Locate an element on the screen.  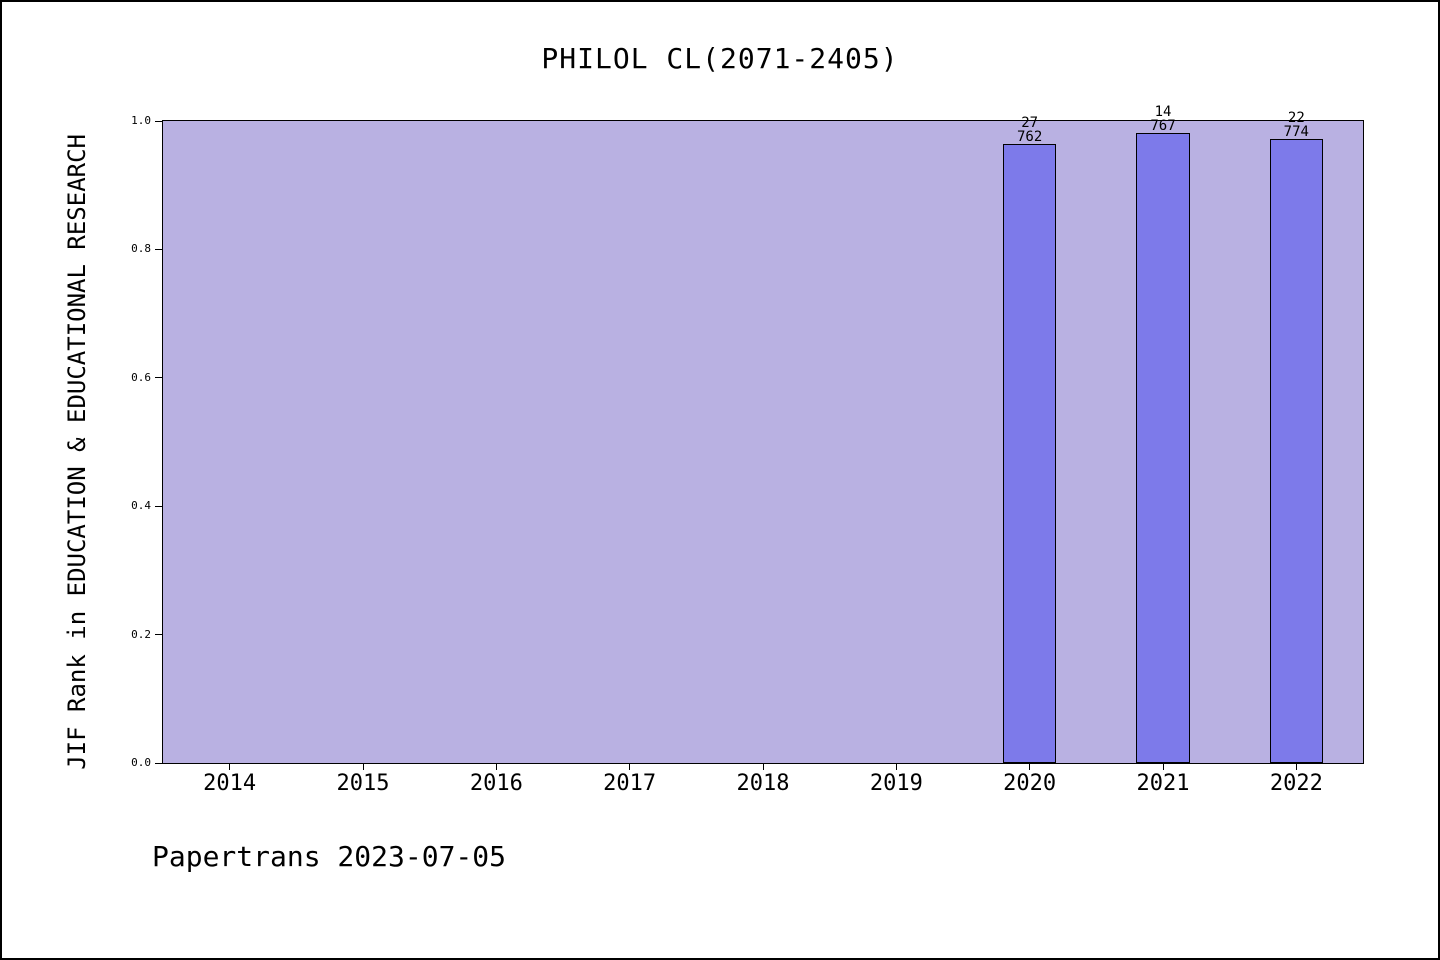
bar-label: 27 762 is located at coordinates (1029, 130).